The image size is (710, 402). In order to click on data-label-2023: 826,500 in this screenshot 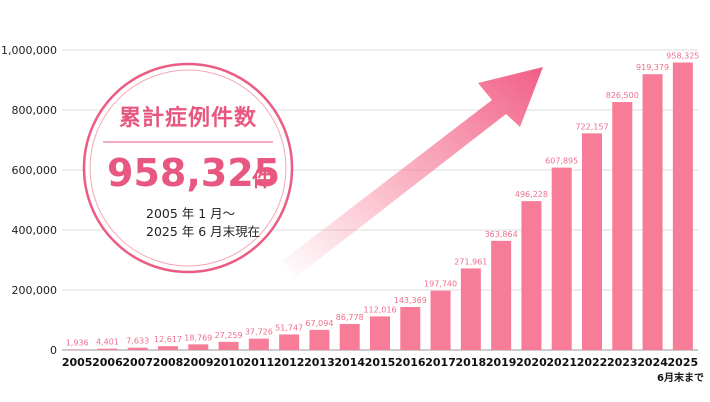, I will do `click(622, 95)`.